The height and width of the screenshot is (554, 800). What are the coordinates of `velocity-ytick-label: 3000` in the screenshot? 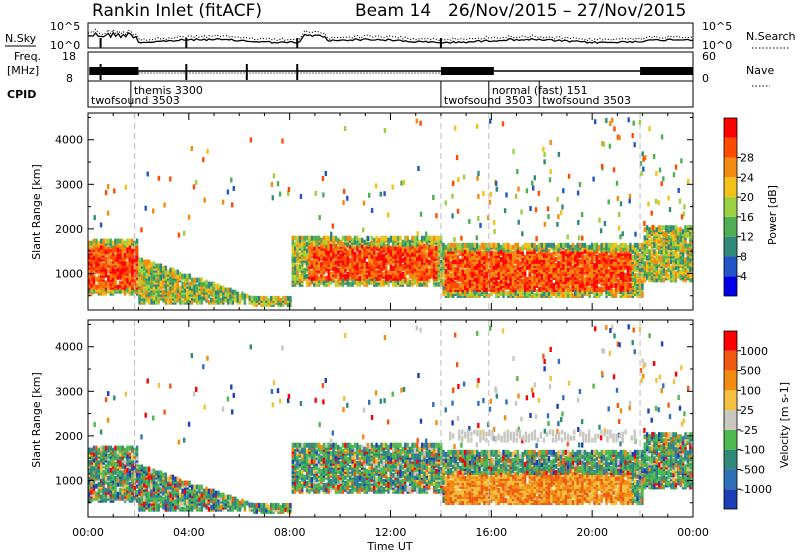 It's located at (69, 391).